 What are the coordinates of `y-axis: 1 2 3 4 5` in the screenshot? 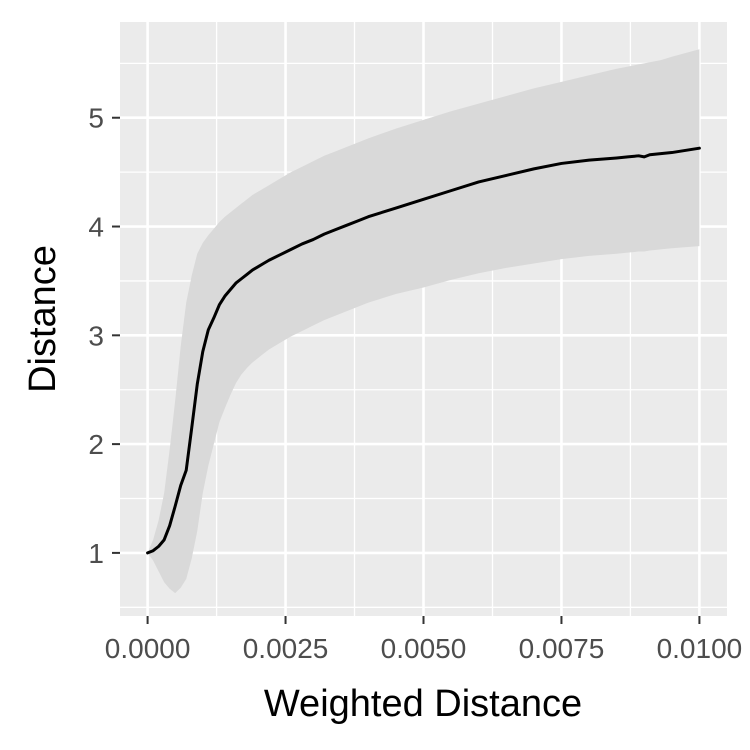 It's located at (104, 336).